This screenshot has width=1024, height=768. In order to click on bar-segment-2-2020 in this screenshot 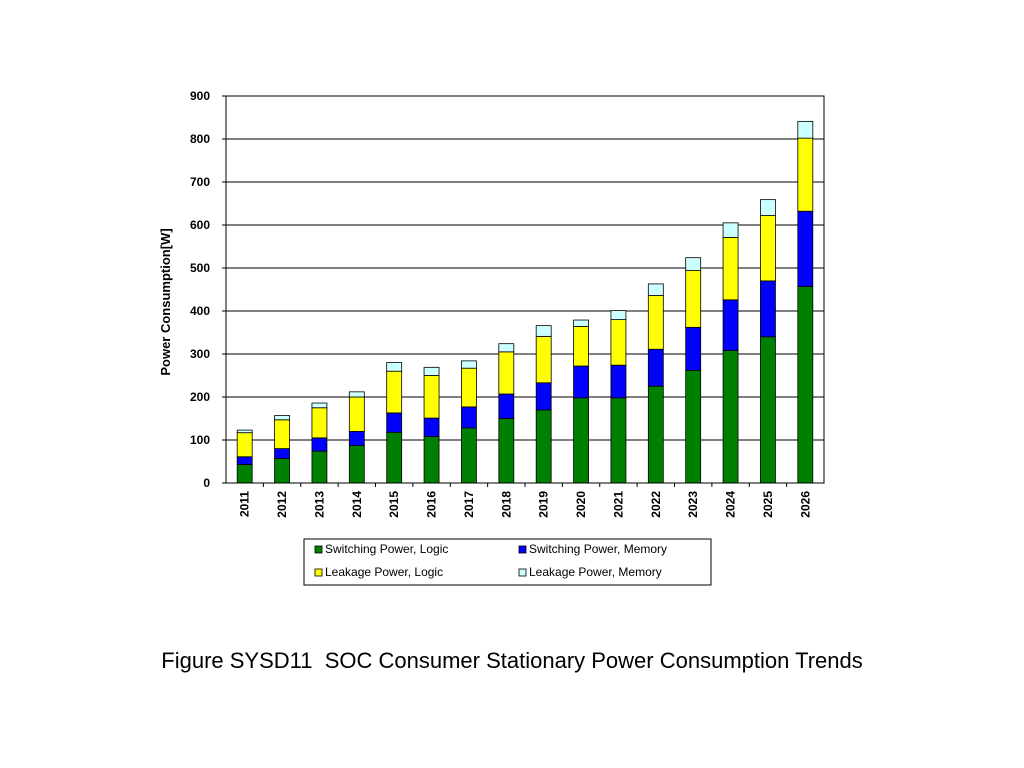, I will do `click(581, 382)`.